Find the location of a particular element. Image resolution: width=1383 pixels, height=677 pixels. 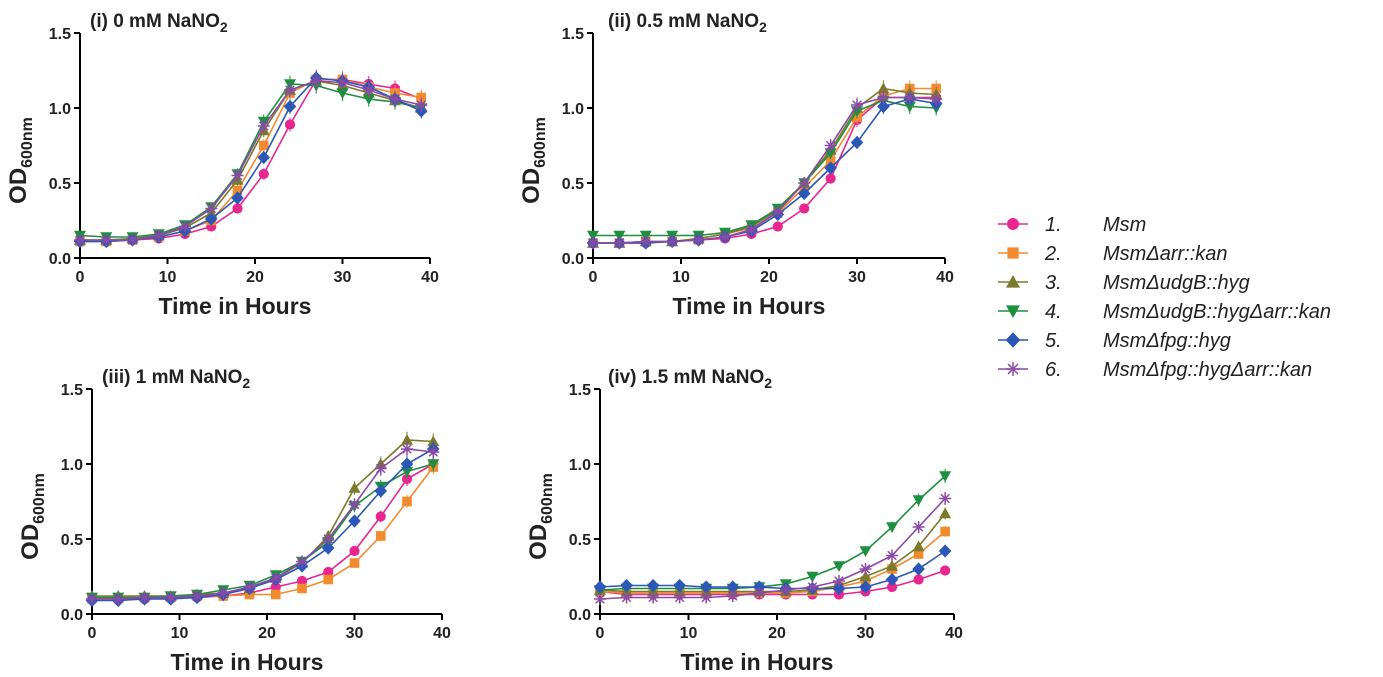

y-axis-label-subscript: 600nm is located at coordinates (547, 498).